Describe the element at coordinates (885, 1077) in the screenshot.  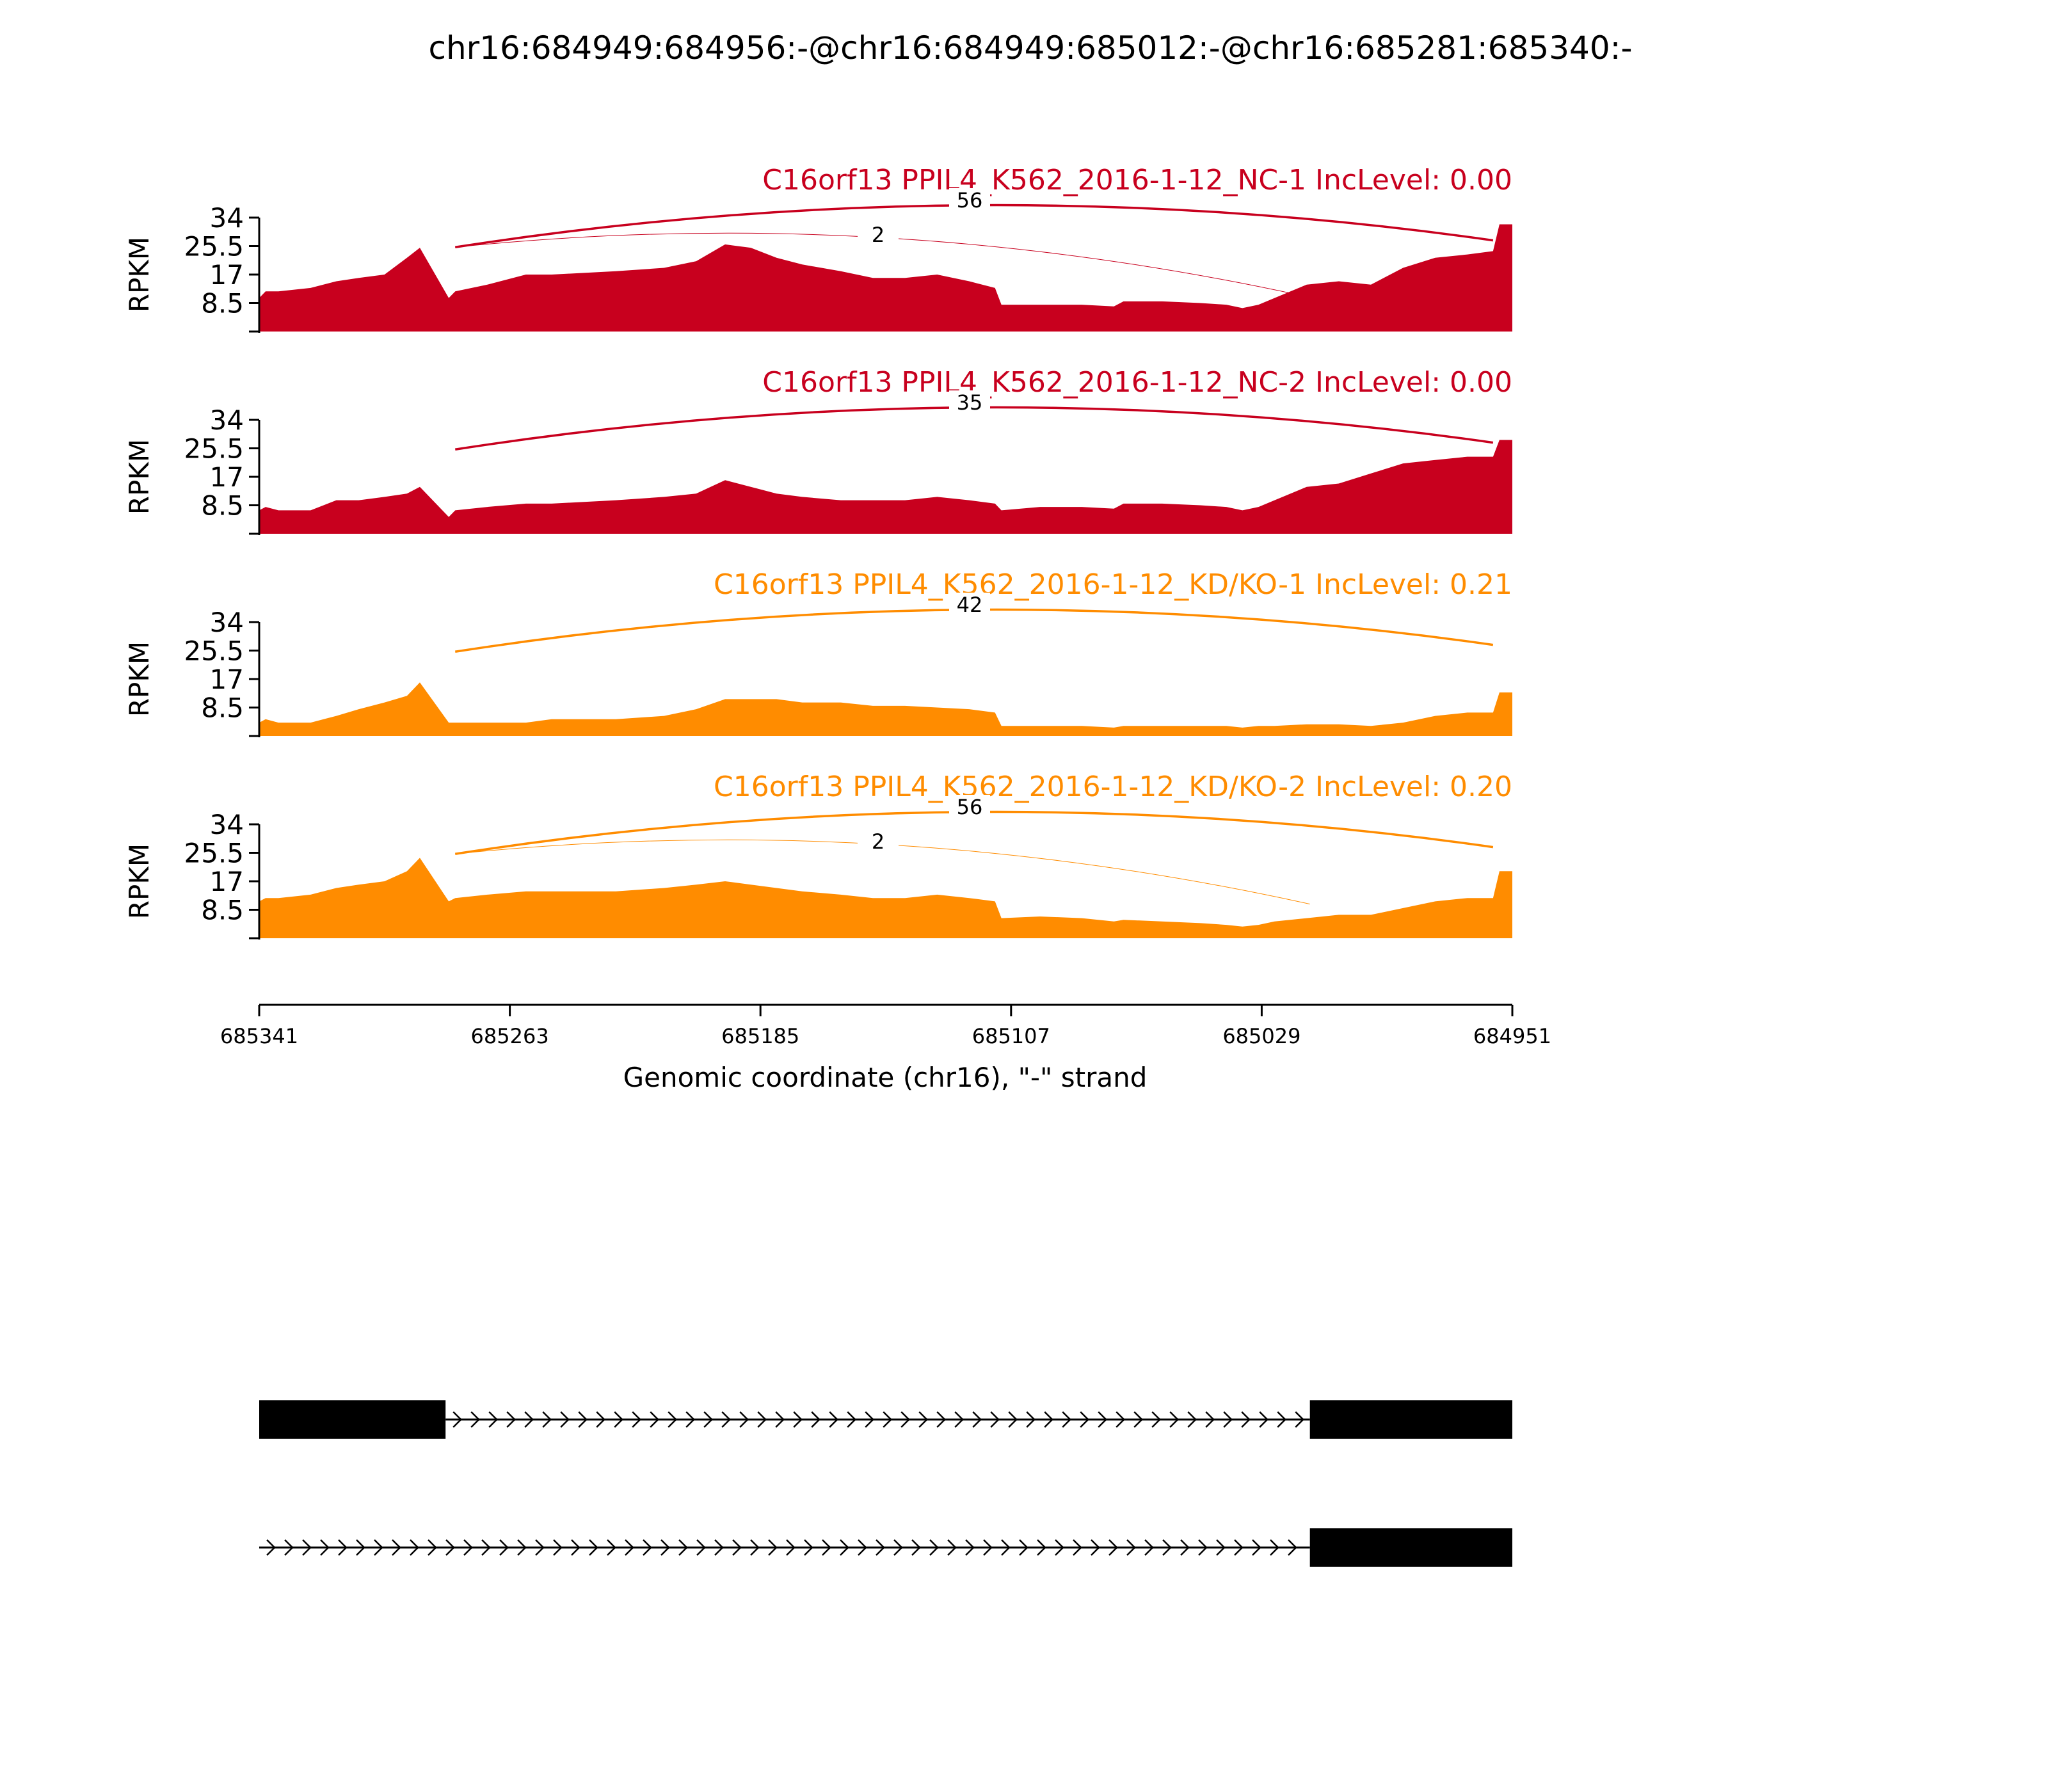
I see `x-axis-label: Genomic coordinate (chr16), "-" strand` at that location.